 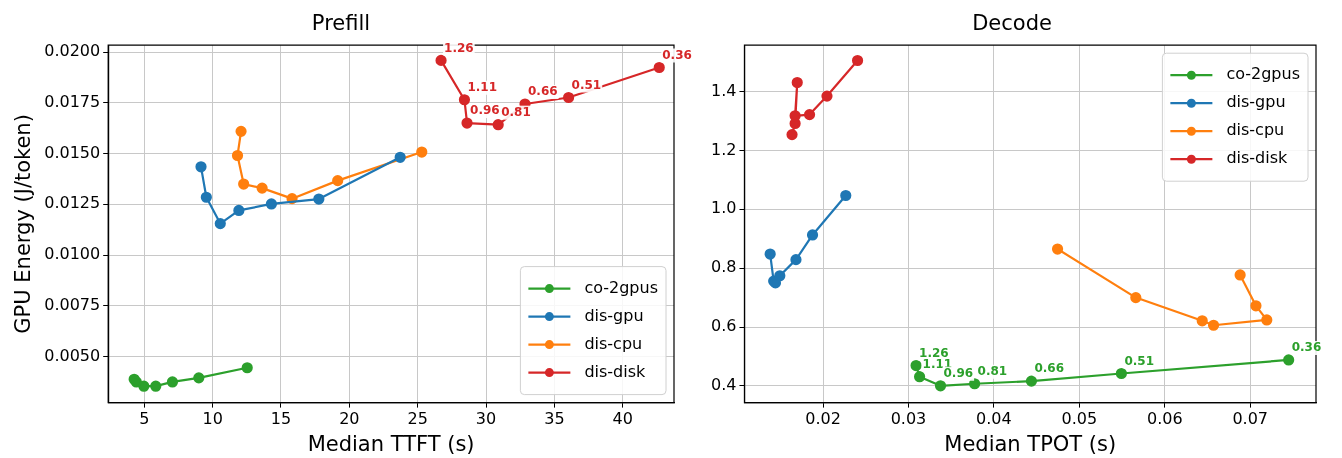 What do you see at coordinates (1164, 419) in the screenshot?
I see `x-tick-label: 0.06` at bounding box center [1164, 419].